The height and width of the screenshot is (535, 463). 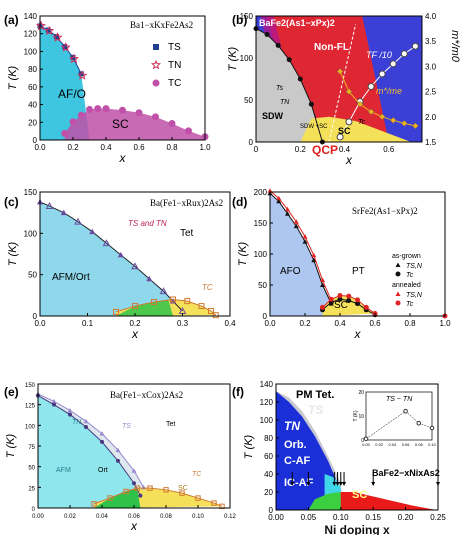 What do you see at coordinates (91, 440) in the screenshot?
I see `ts-line` at bounding box center [91, 440].